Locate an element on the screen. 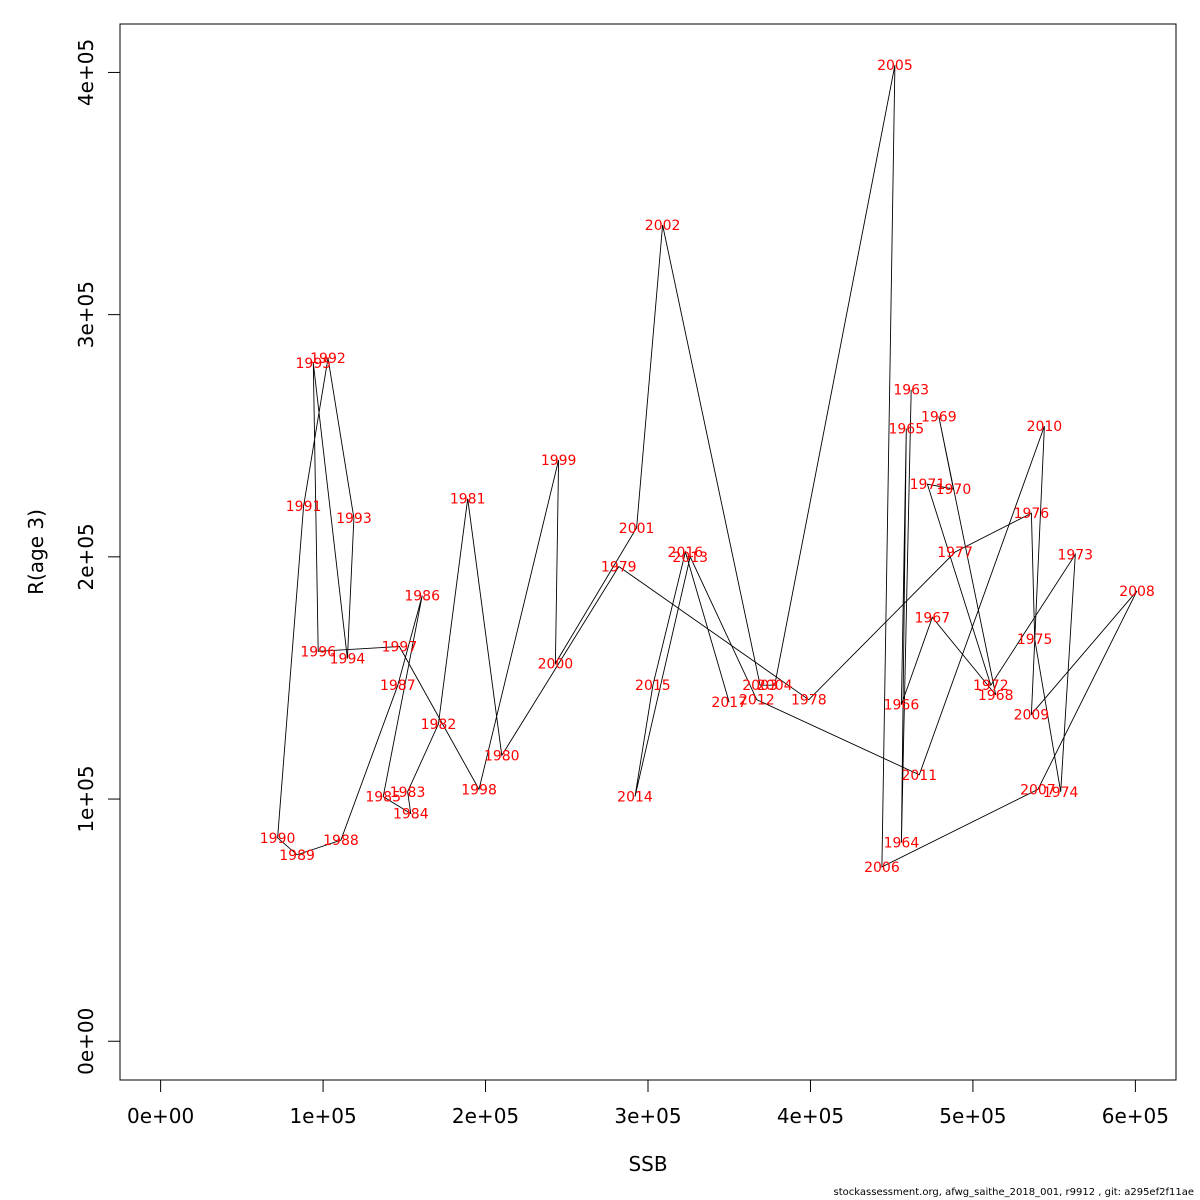 The image size is (1200, 1200). x-tick-label: 3e+05 is located at coordinates (647, 1116).